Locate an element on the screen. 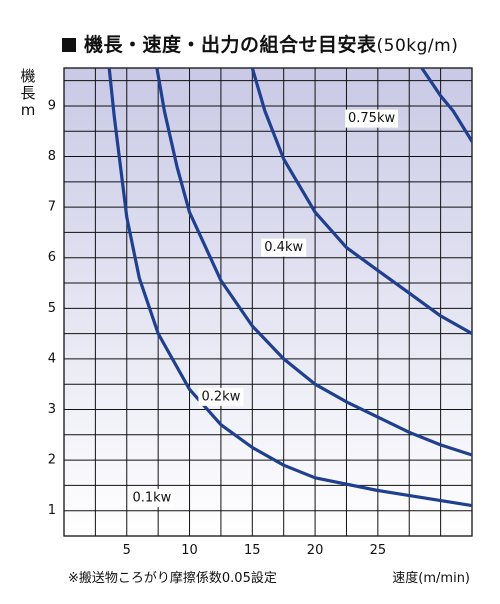  y-axis-label-char: 長 is located at coordinates (28, 93).